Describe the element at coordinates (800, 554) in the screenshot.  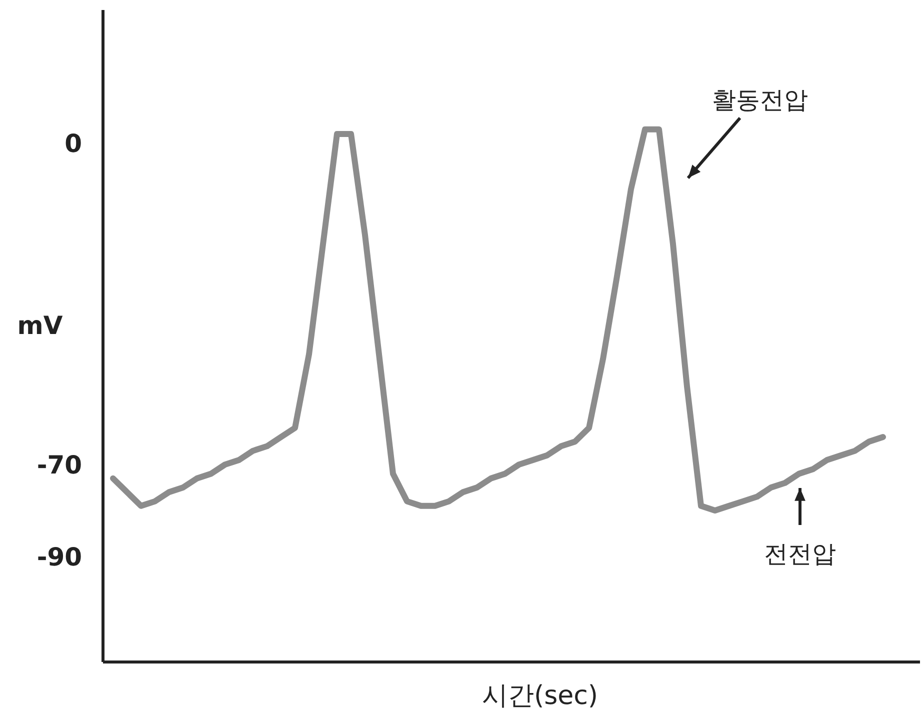
I see `annotation: 전전압` at that location.